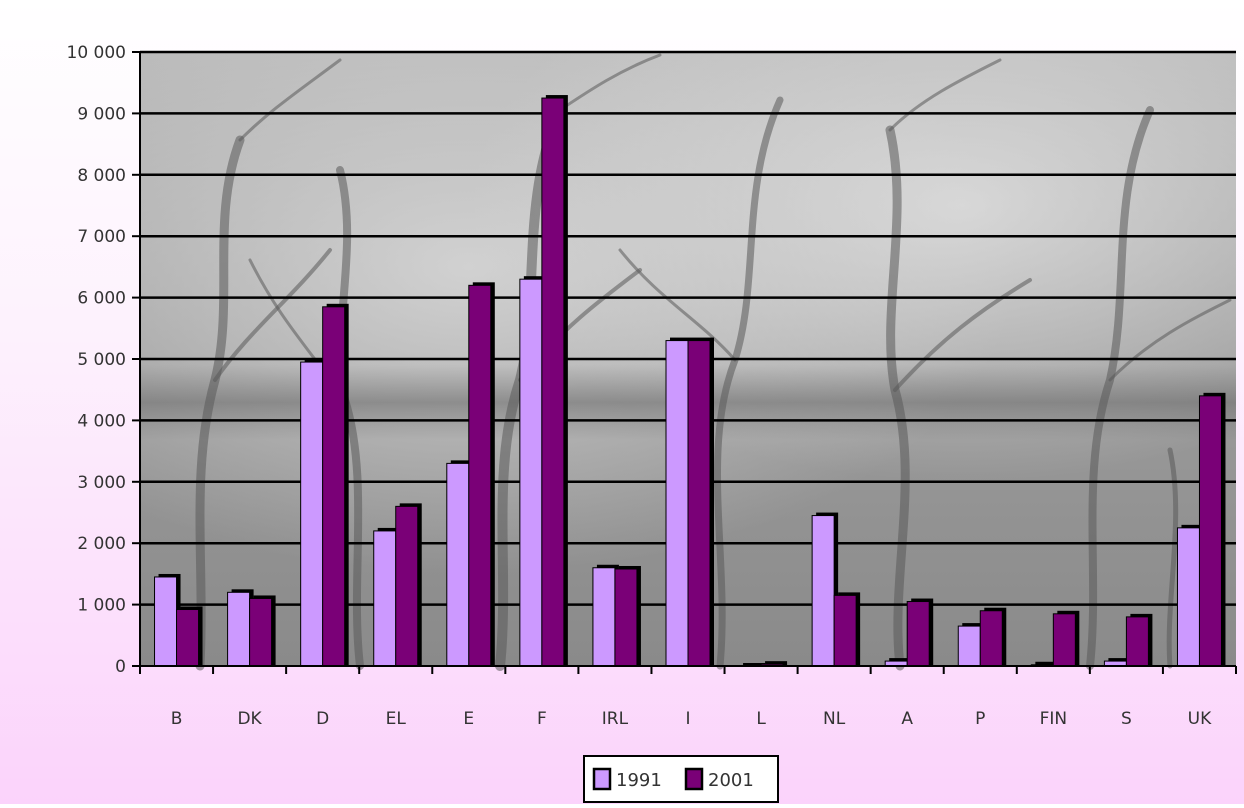 The width and height of the screenshot is (1244, 808). I want to click on bar-shadow-1991-L, so click(754, 664).